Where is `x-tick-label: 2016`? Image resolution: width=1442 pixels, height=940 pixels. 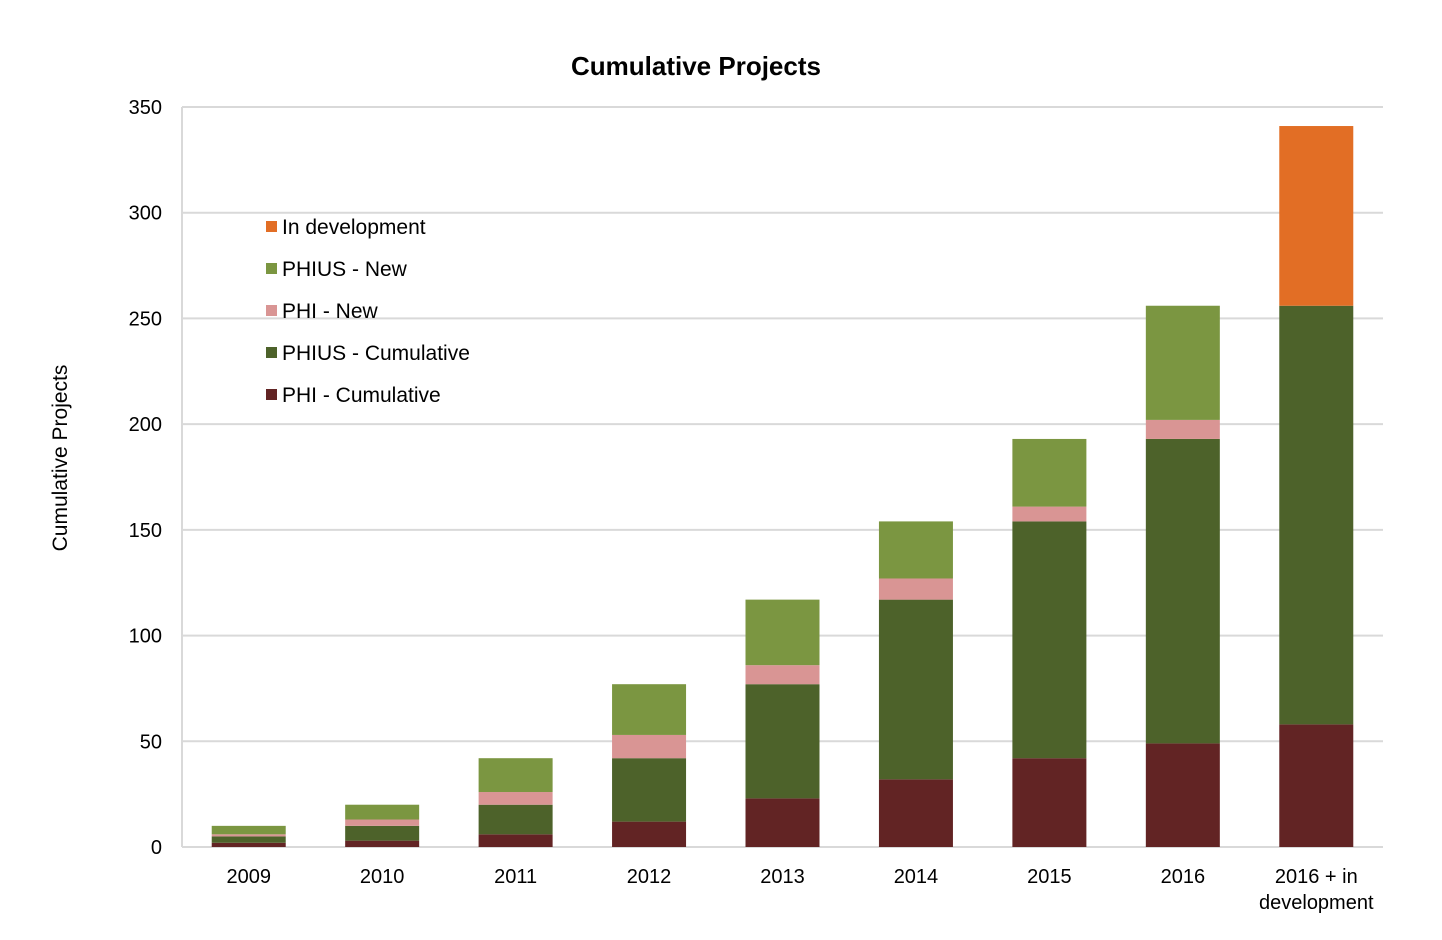 x-tick-label: 2016 is located at coordinates (1183, 877).